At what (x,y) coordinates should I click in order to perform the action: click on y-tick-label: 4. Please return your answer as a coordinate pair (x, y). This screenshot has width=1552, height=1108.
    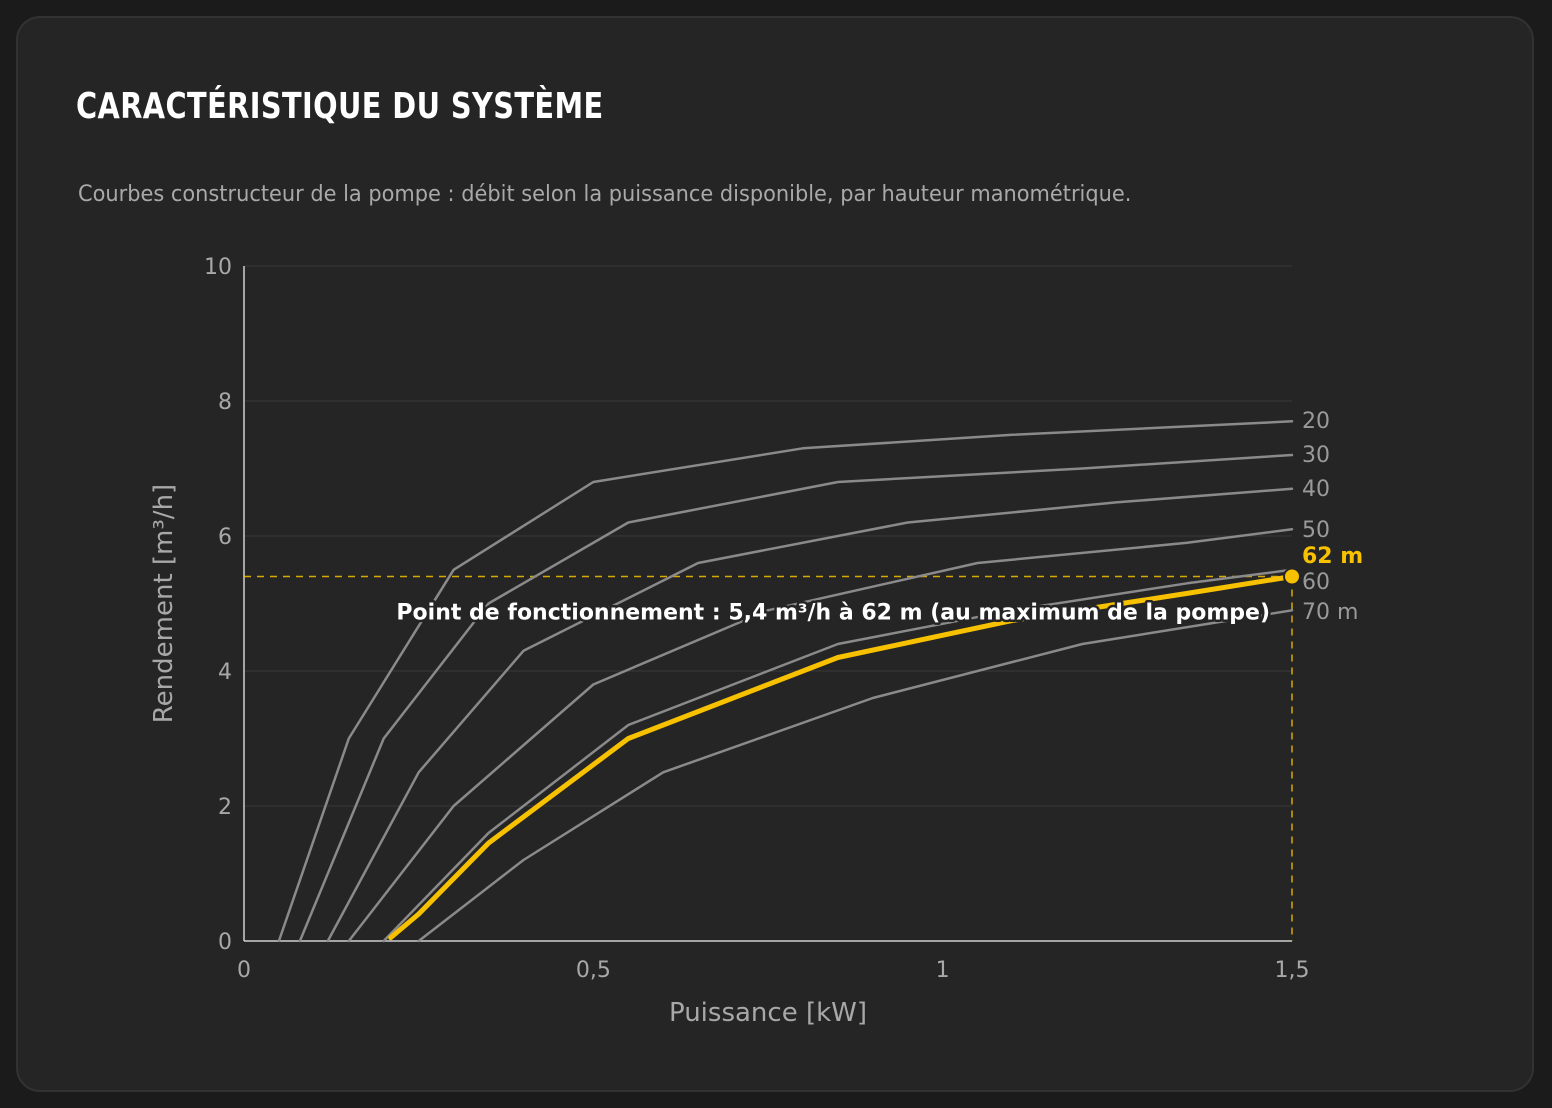
    Looking at the image, I should click on (225, 672).